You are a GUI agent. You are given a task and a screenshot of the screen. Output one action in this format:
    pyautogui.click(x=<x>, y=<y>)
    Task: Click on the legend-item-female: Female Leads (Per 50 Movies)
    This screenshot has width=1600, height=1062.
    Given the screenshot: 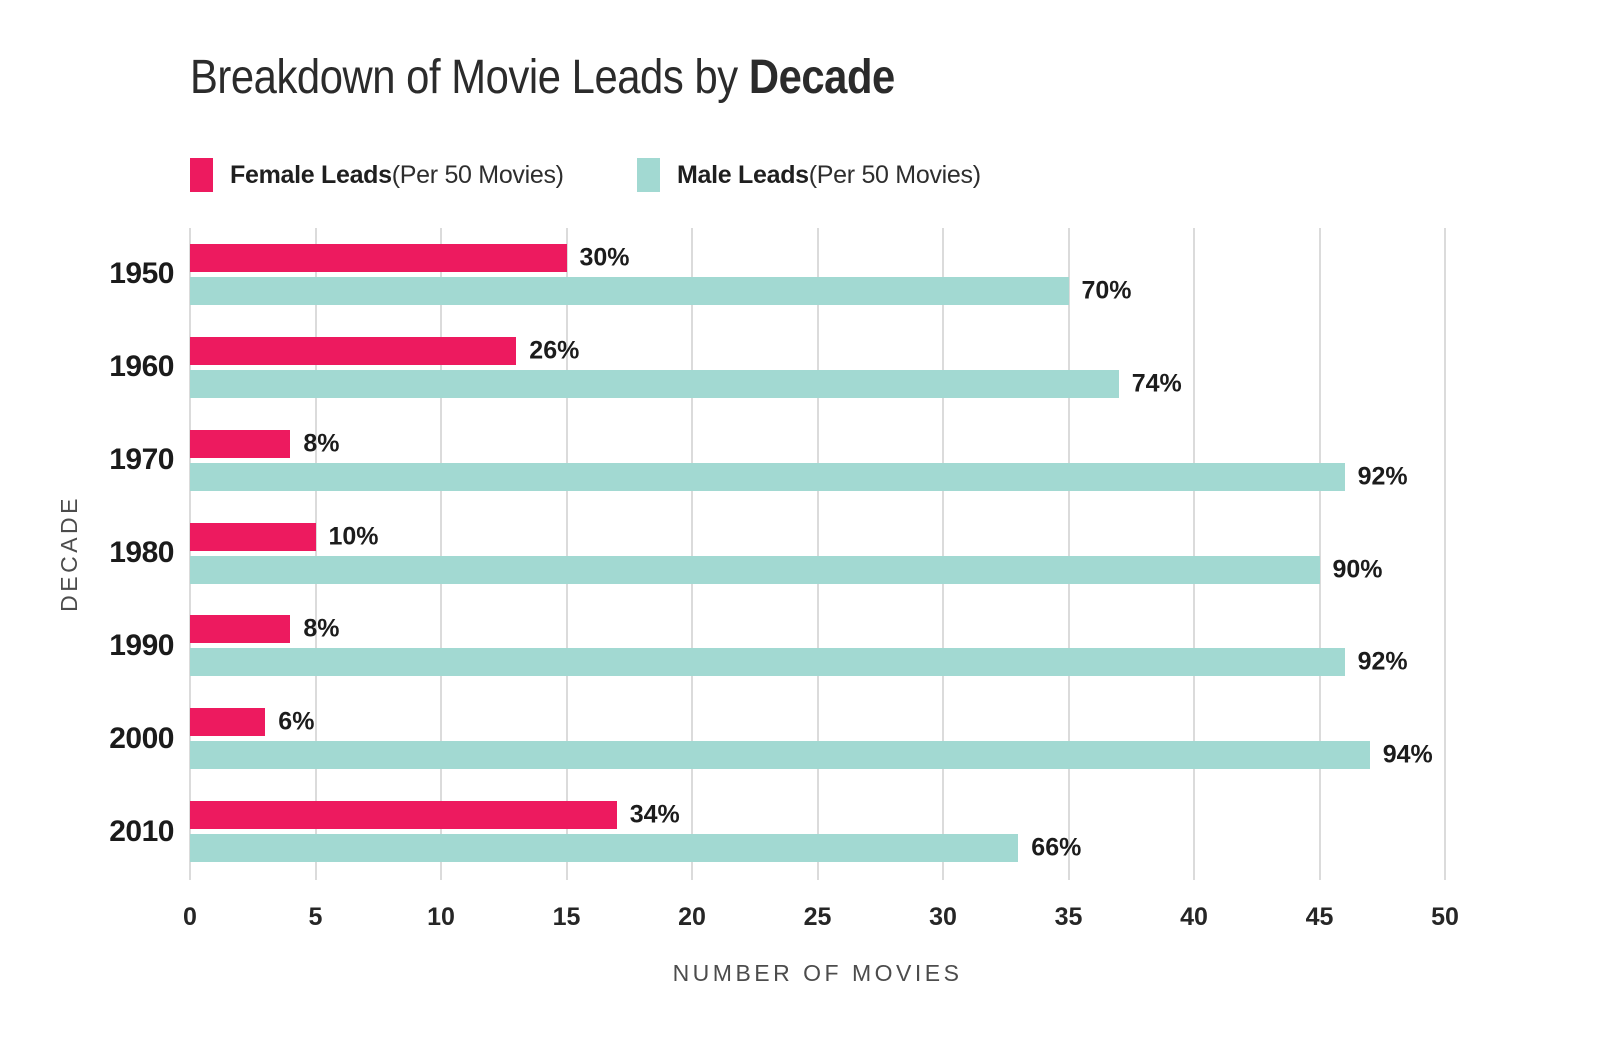 What is the action you would take?
    pyautogui.click(x=377, y=175)
    